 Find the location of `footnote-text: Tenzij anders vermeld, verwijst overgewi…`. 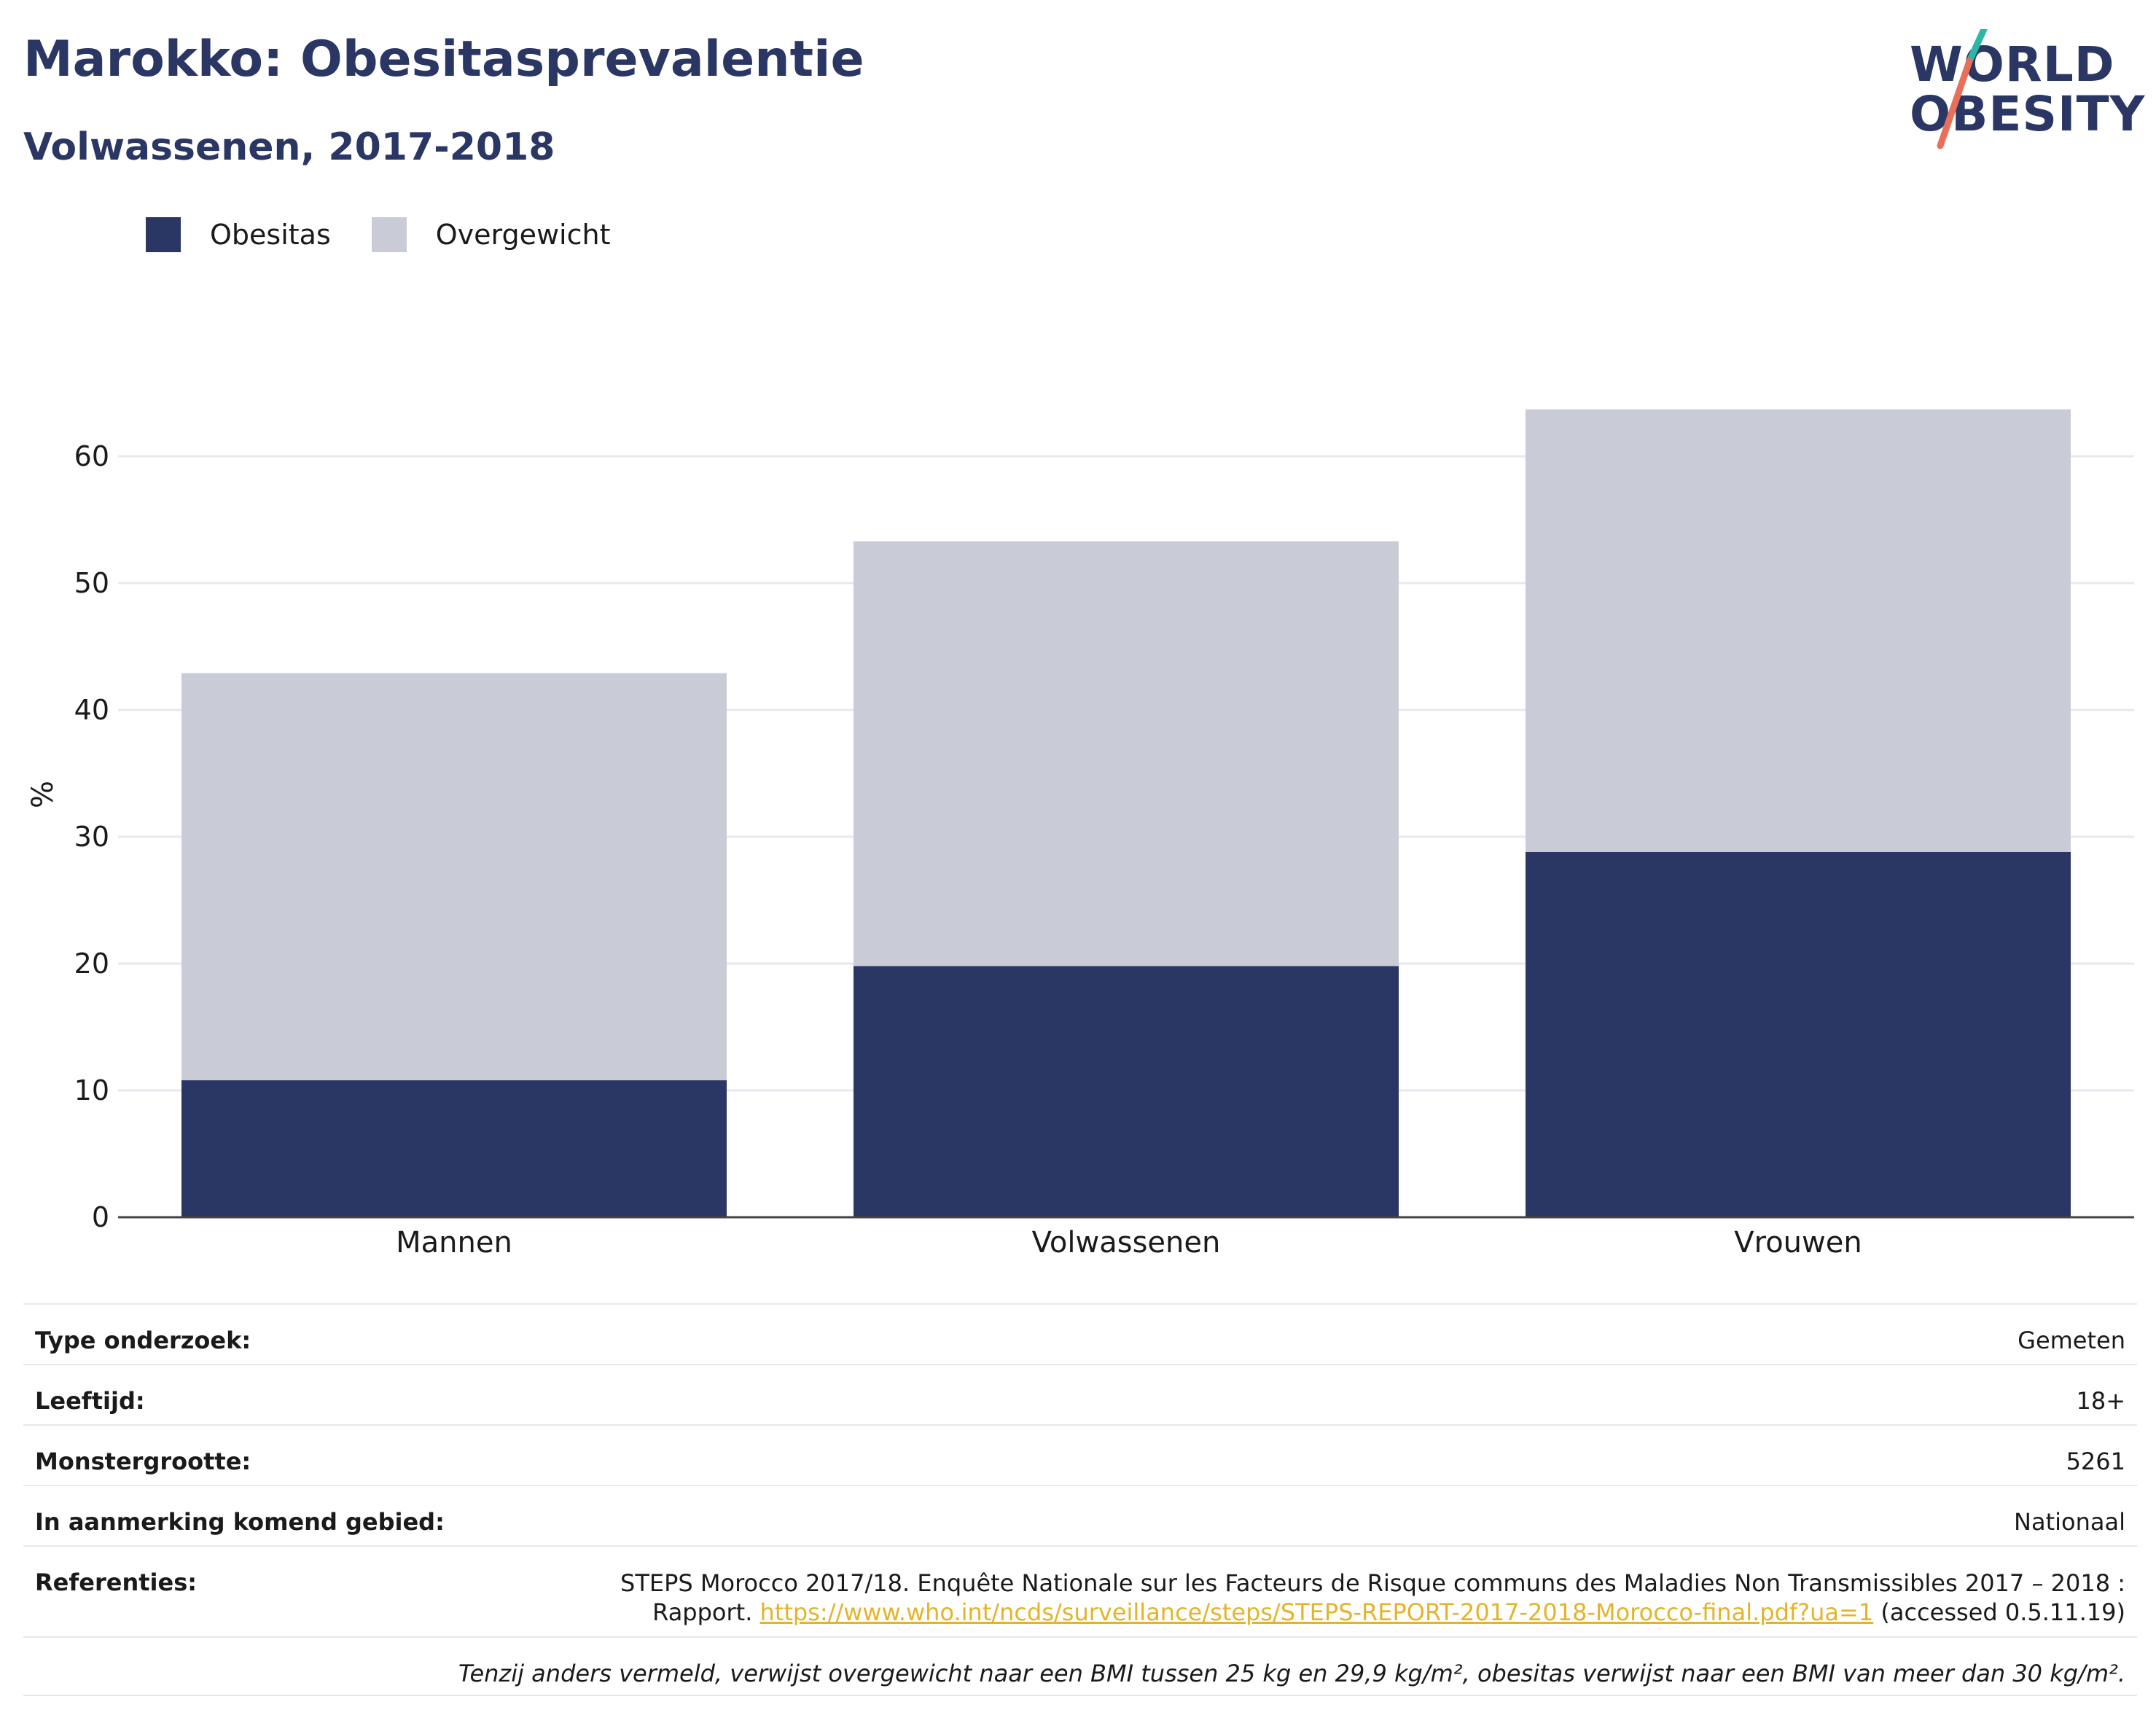

footnote-text: Tenzij anders vermeld, verwijst overgewi… is located at coordinates (1291, 1673).